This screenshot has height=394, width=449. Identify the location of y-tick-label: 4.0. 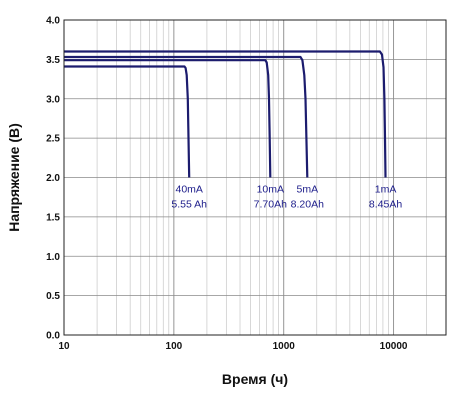
(53, 21).